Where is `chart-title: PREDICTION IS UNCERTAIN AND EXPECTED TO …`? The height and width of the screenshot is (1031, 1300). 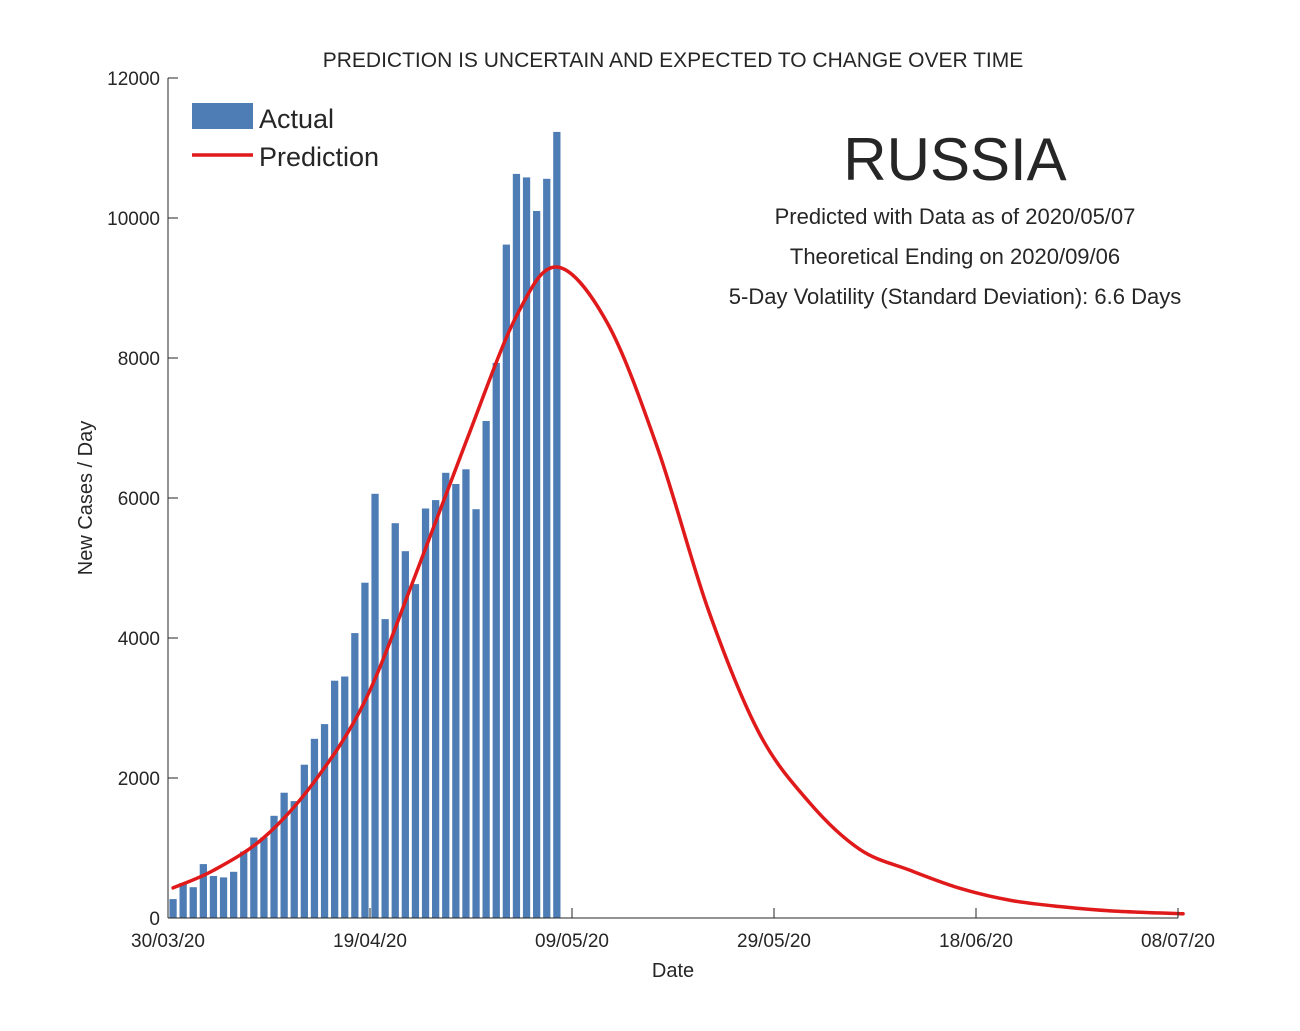
chart-title: PREDICTION IS UNCERTAIN AND EXPECTED TO … is located at coordinates (673, 60).